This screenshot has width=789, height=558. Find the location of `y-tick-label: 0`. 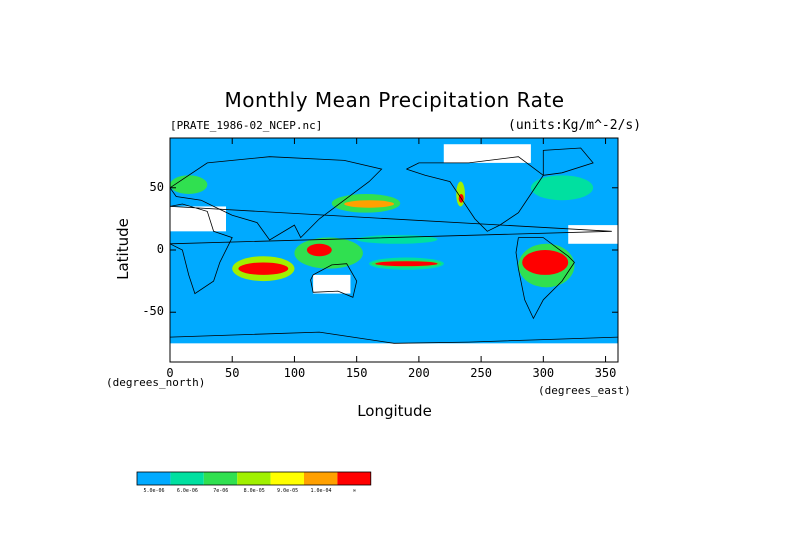

y-tick-label: 0 is located at coordinates (160, 249).